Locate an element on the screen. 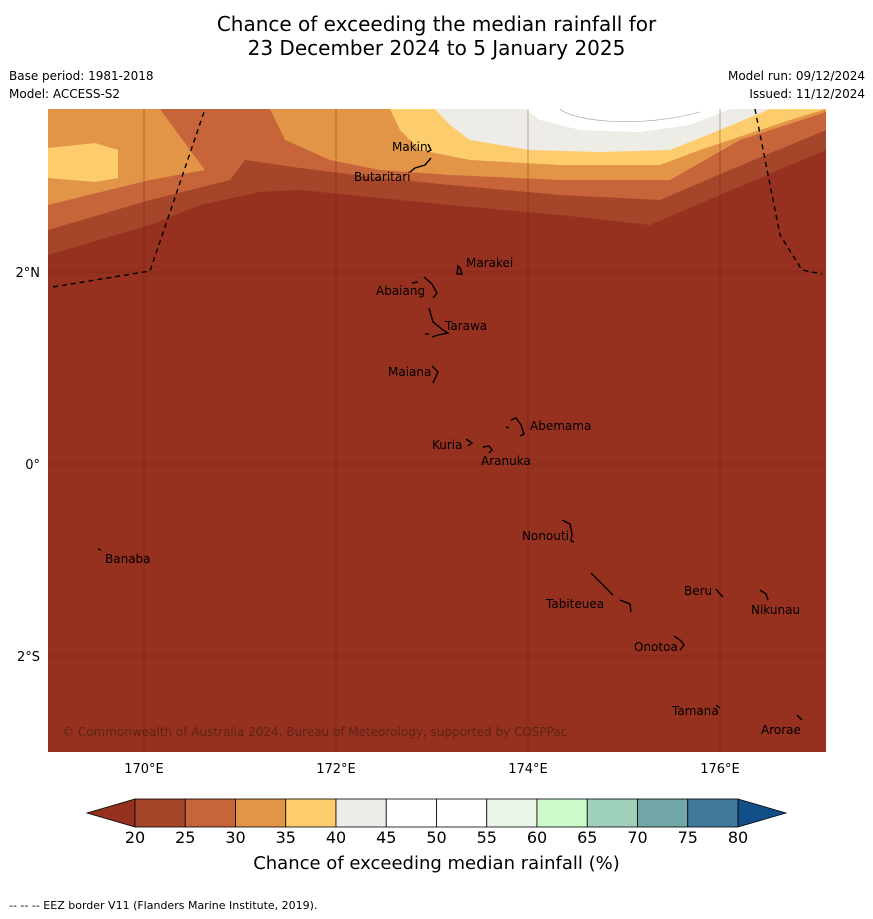  label-nonouti: Nonouti is located at coordinates (545, 536).